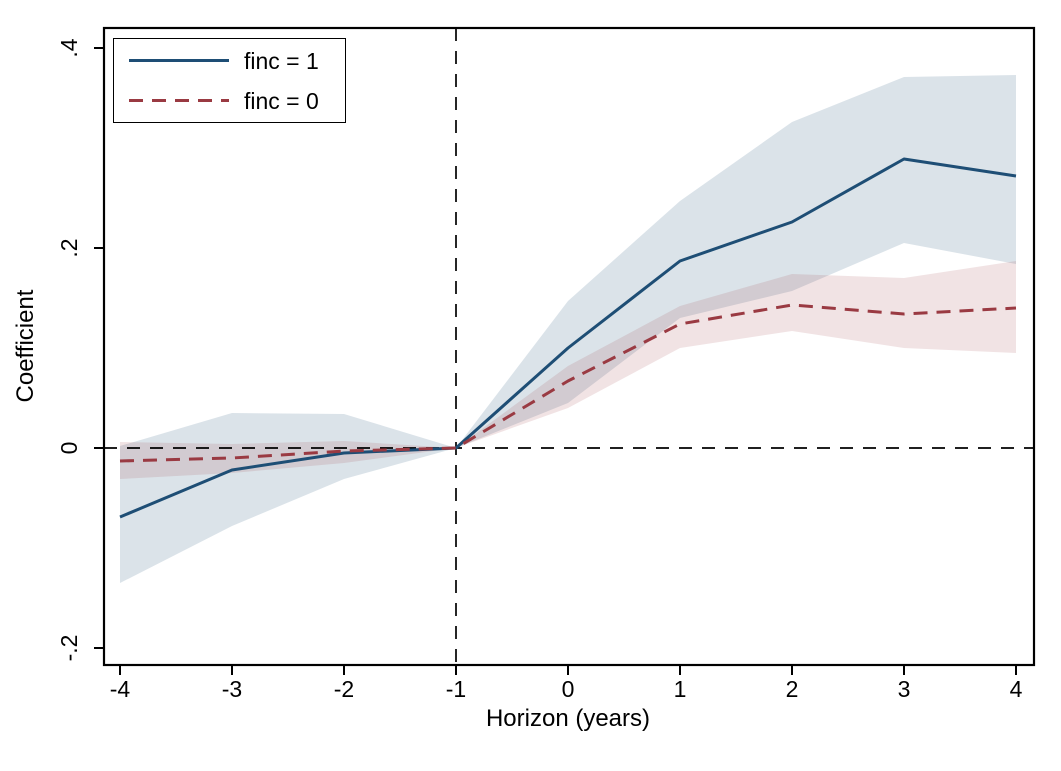 This screenshot has width=1061, height=771. Describe the element at coordinates (229, 61) in the screenshot. I see `legend-item-finc1: finc = 1` at that location.